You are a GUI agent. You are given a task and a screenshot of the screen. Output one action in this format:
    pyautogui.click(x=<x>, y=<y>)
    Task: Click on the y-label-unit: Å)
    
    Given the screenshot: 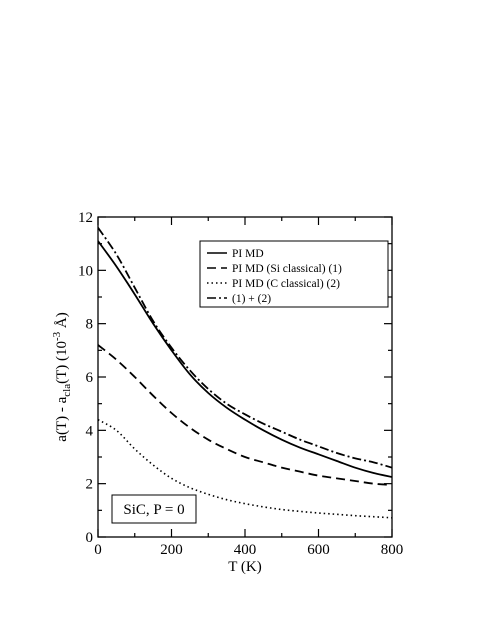 What is the action you would take?
    pyautogui.click(x=62, y=322)
    